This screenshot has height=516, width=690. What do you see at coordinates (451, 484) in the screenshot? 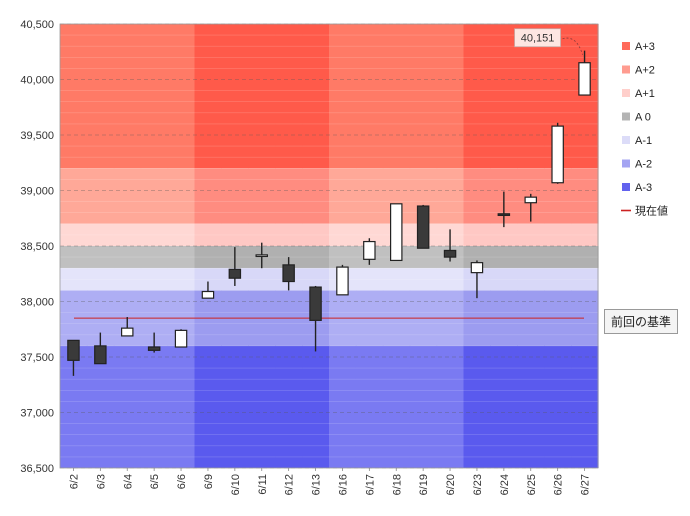
I see `x-tick-label: 6/20` at bounding box center [451, 484].